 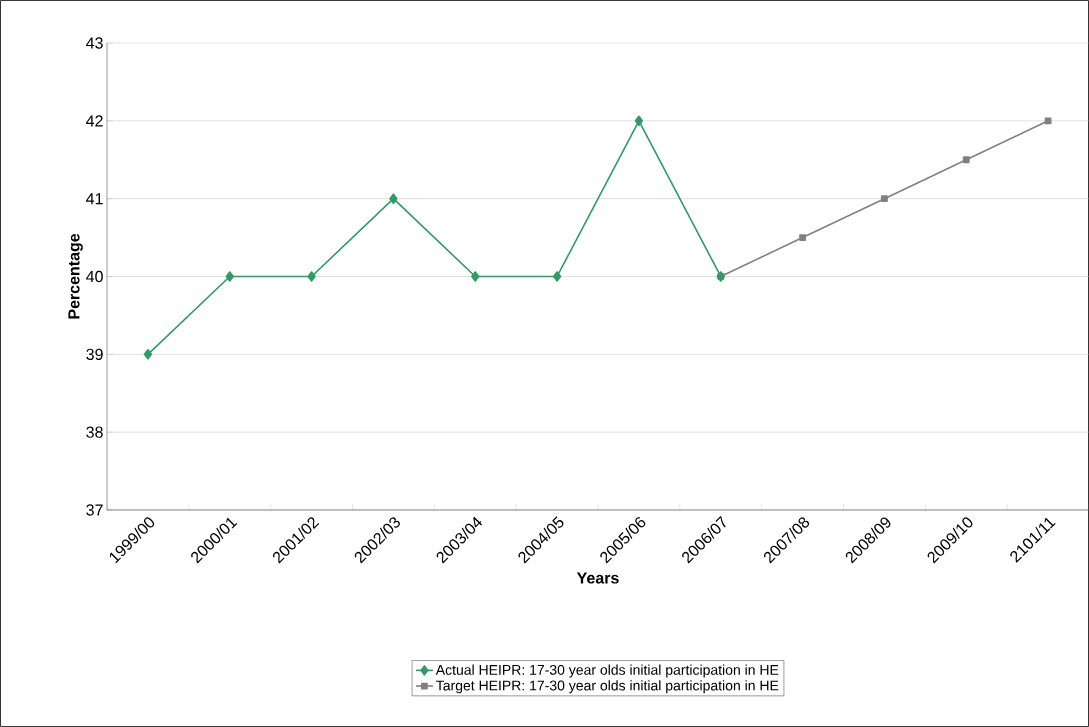 I want to click on y-tick-label: 38, so click(x=94, y=432).